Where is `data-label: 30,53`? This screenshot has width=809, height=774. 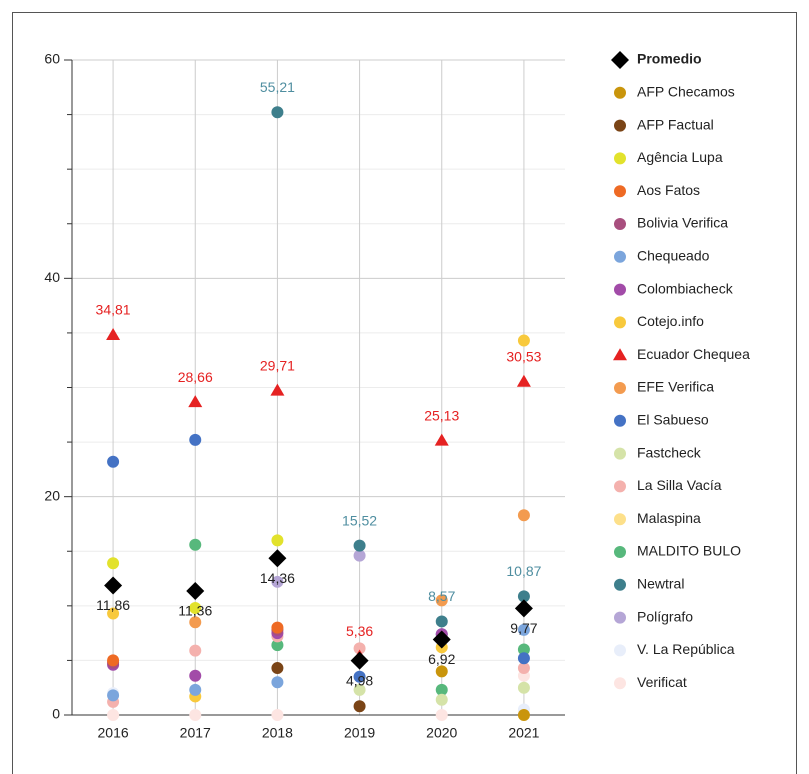
data-label: 30,53 is located at coordinates (523, 356).